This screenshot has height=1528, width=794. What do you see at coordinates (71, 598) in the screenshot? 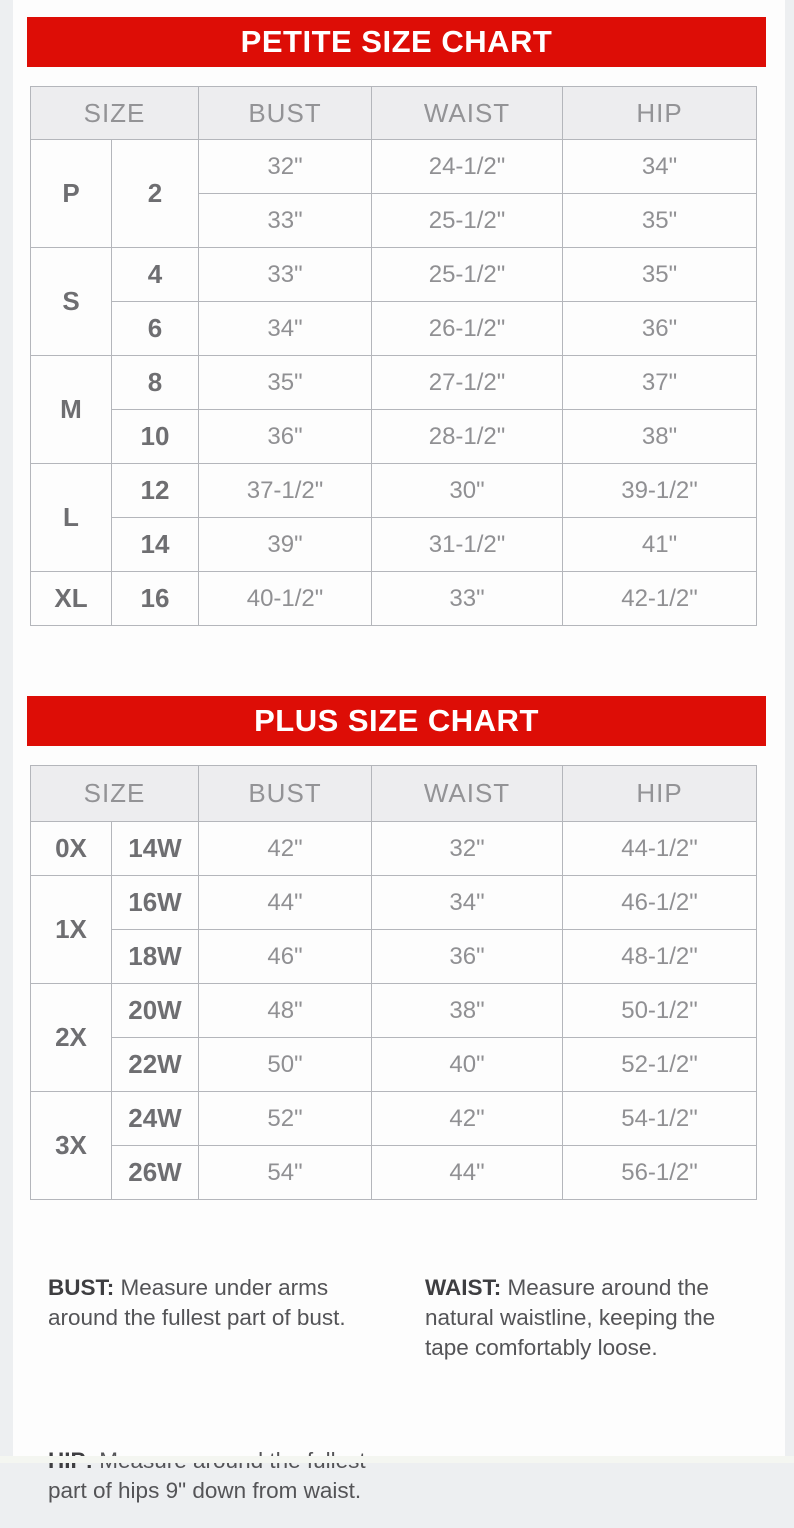
I see `size-letter-cell: XL` at bounding box center [71, 598].